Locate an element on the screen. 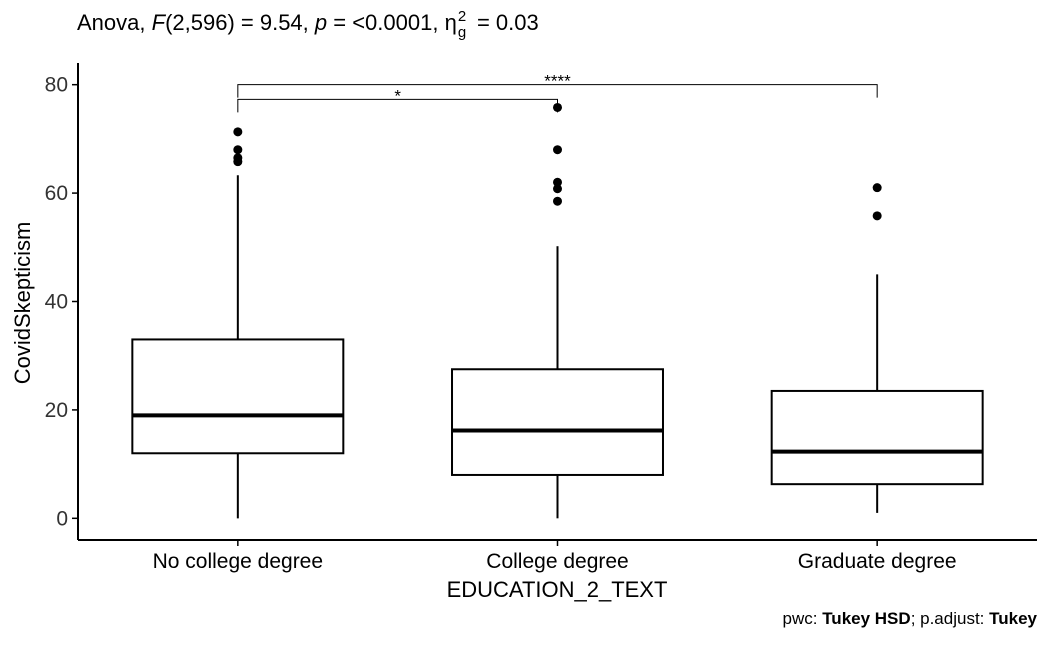  y-tick-label: 40 is located at coordinates (56, 302).